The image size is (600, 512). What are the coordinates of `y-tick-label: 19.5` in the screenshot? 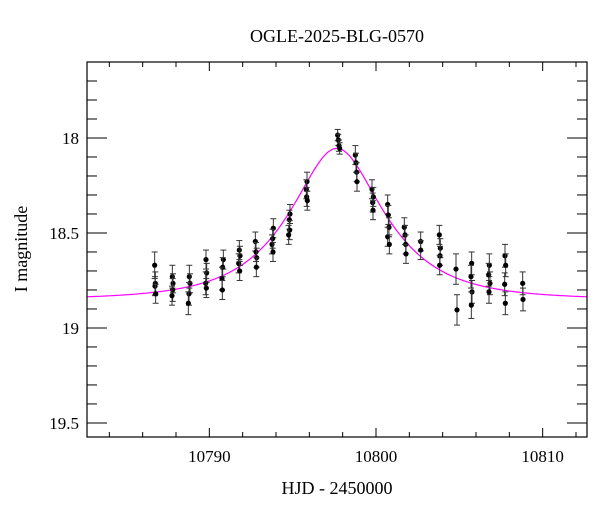 It's located at (64, 423).